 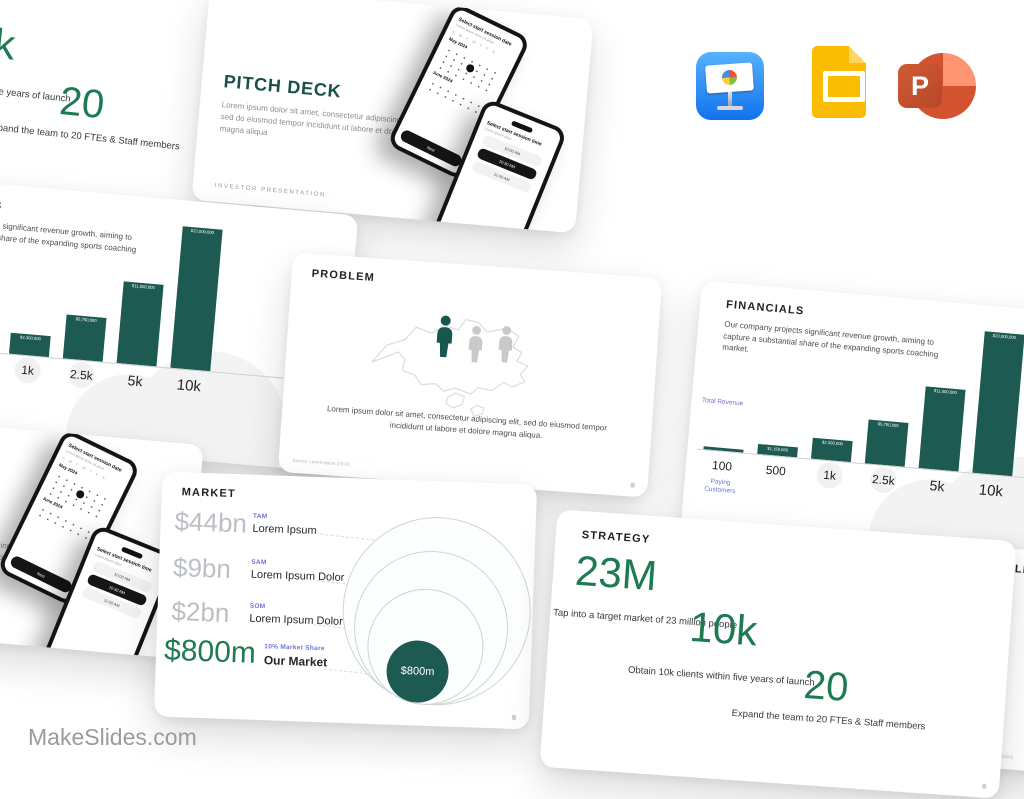 I want to click on market-tag: 10% Market Share, so click(x=294, y=647).